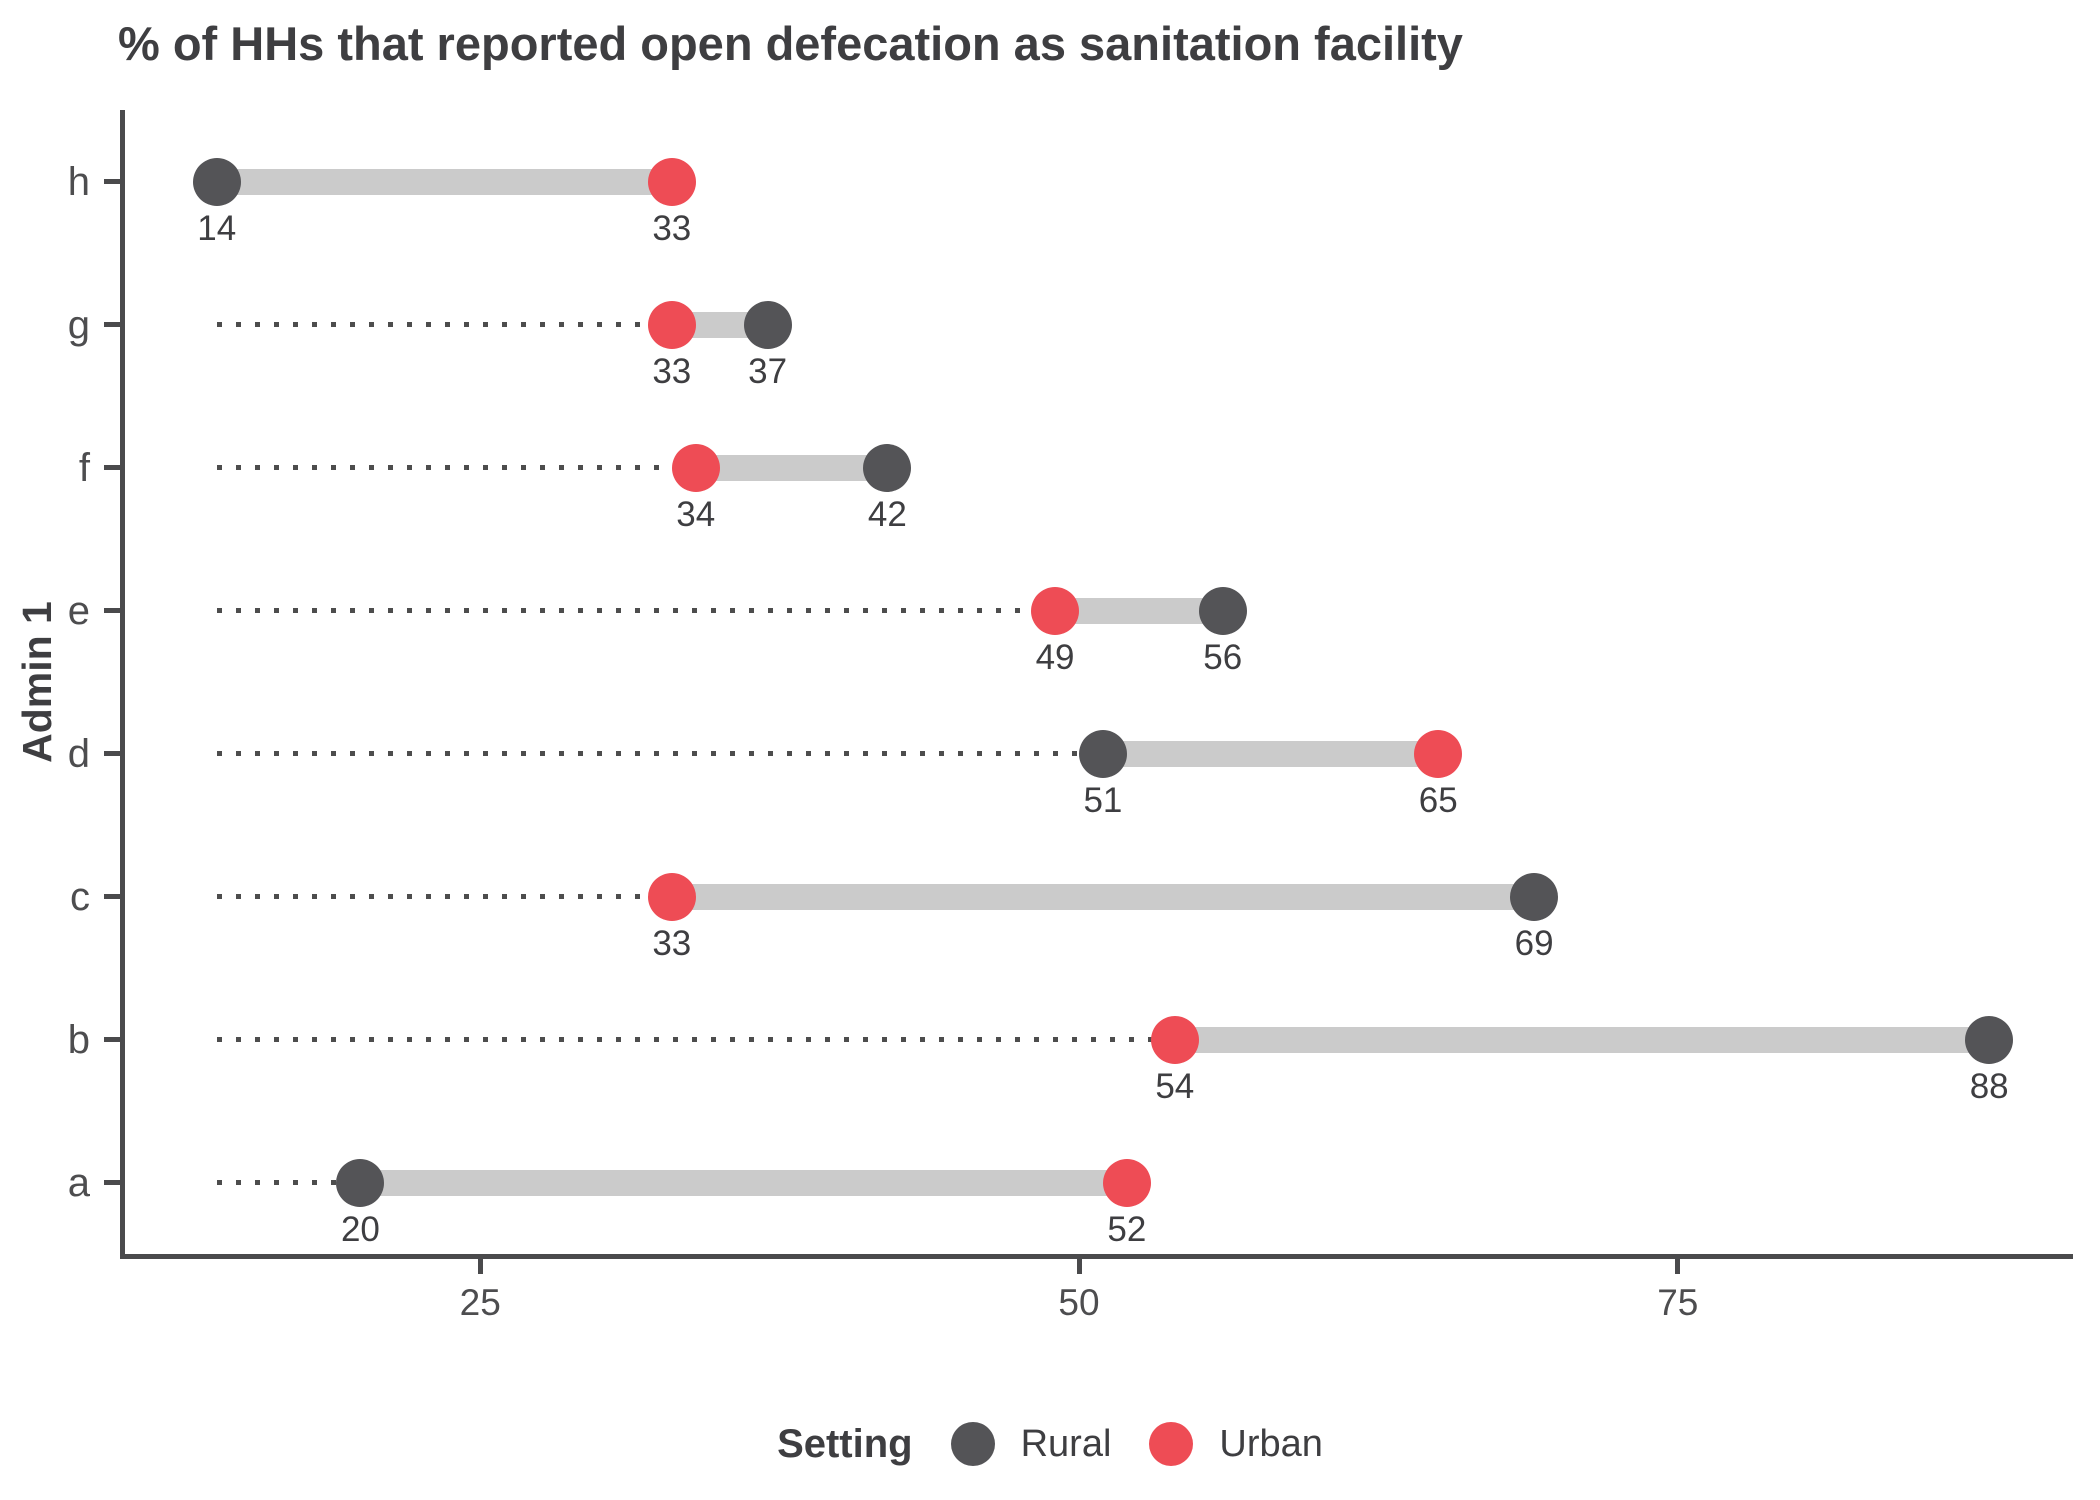  I want to click on urban-dot-h, so click(671, 181).